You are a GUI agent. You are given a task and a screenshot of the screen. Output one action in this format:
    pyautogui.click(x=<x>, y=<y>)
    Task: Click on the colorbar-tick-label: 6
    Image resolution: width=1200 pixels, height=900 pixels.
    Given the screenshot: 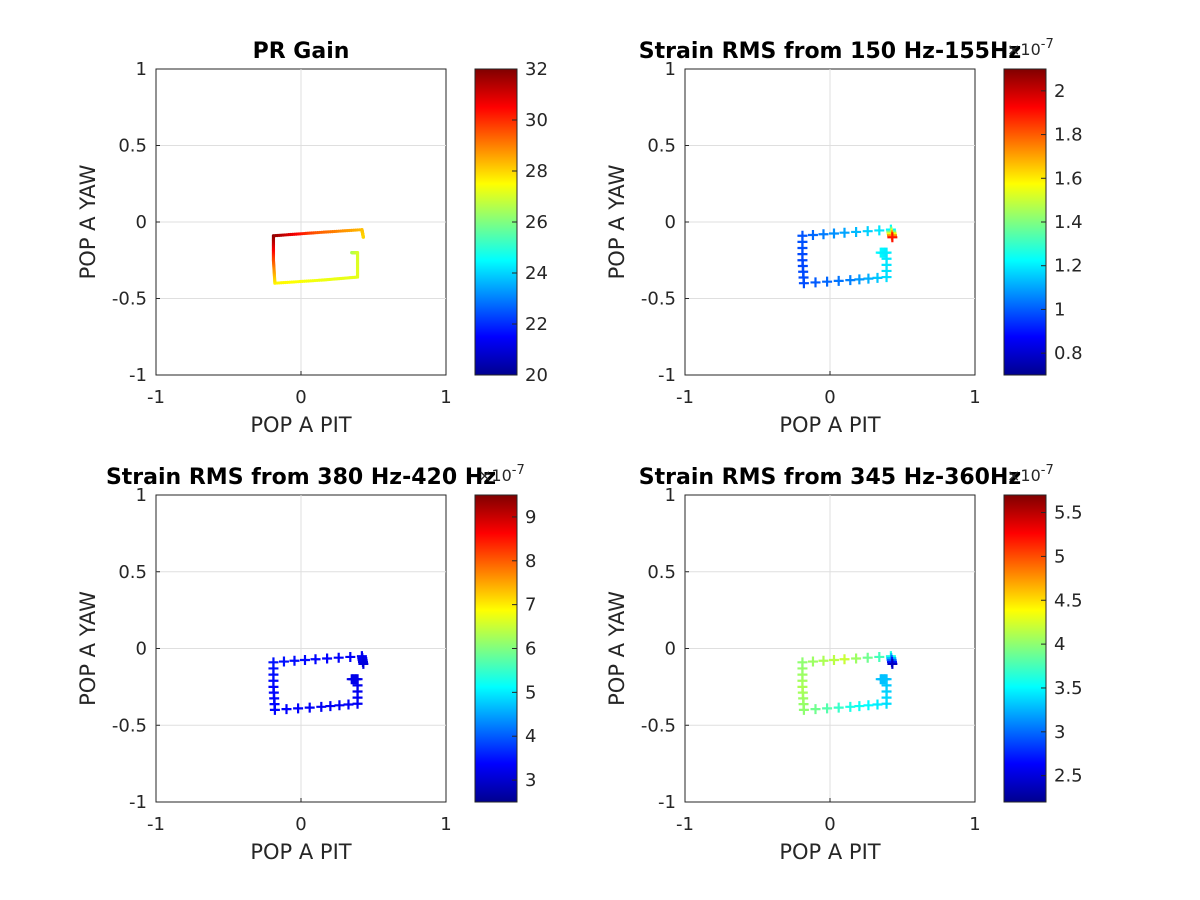 What is the action you would take?
    pyautogui.click(x=530, y=649)
    